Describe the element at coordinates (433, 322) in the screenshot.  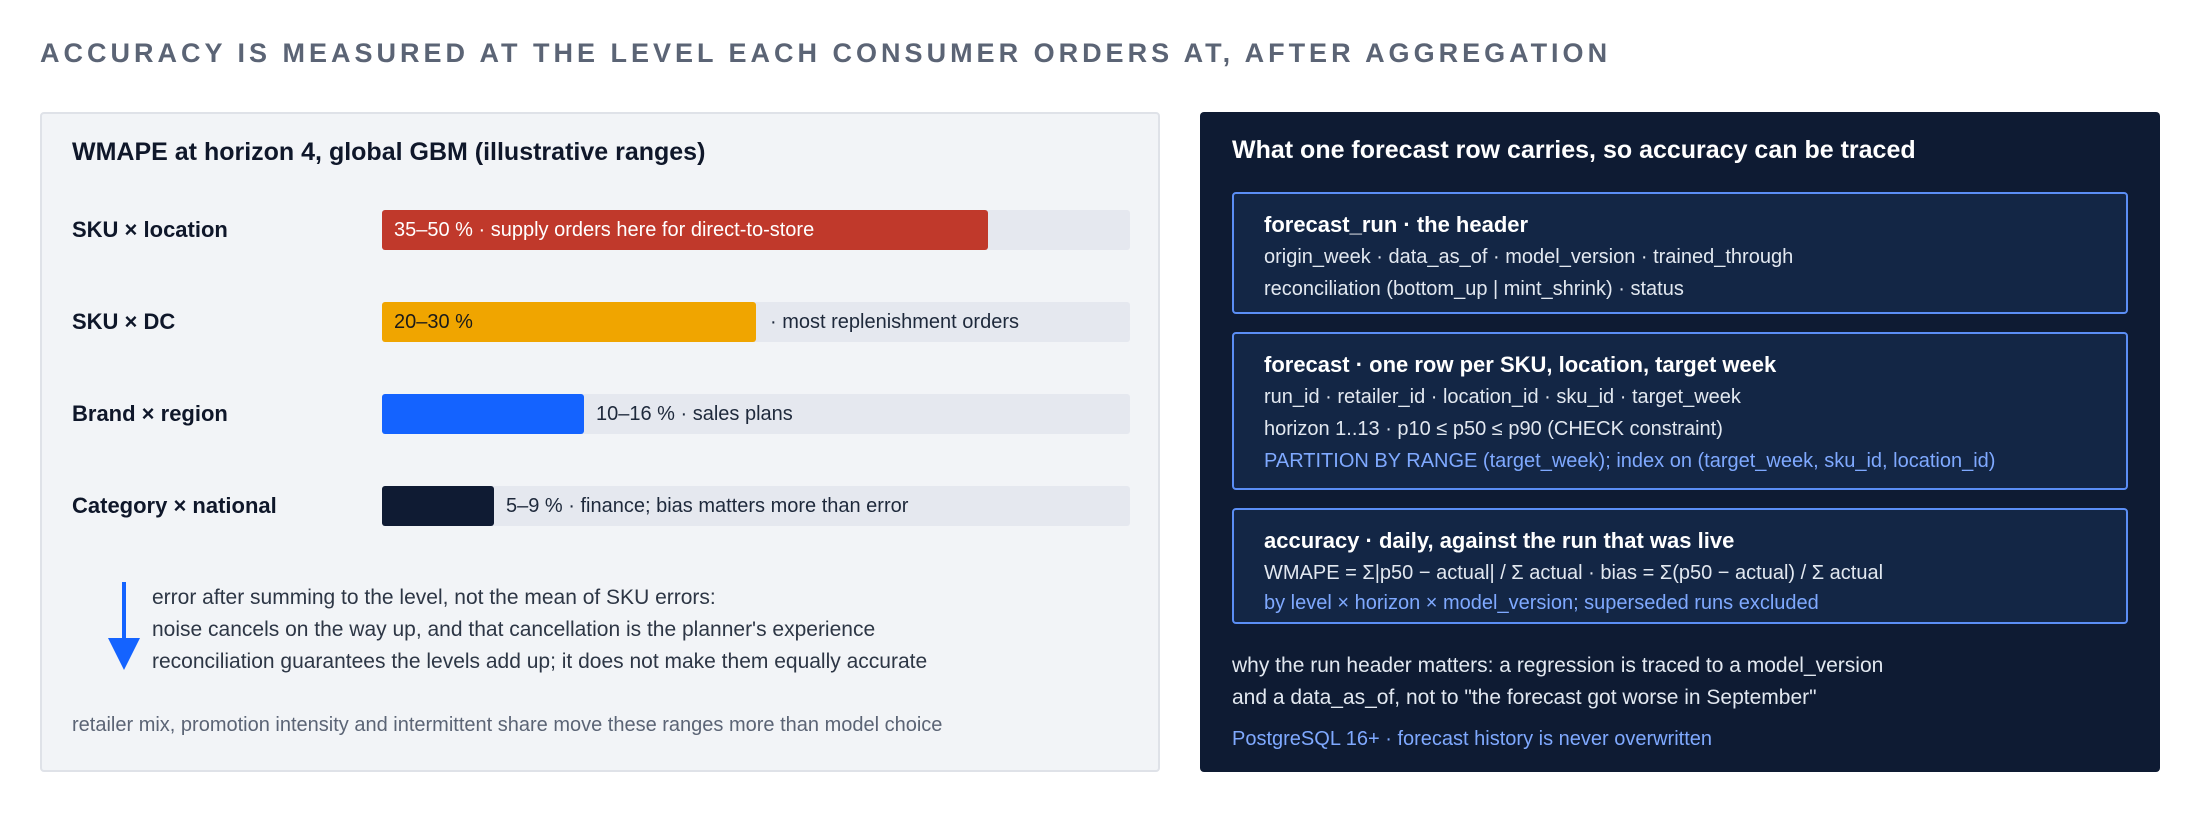
I see `level-bar-text: 20–30 %` at that location.